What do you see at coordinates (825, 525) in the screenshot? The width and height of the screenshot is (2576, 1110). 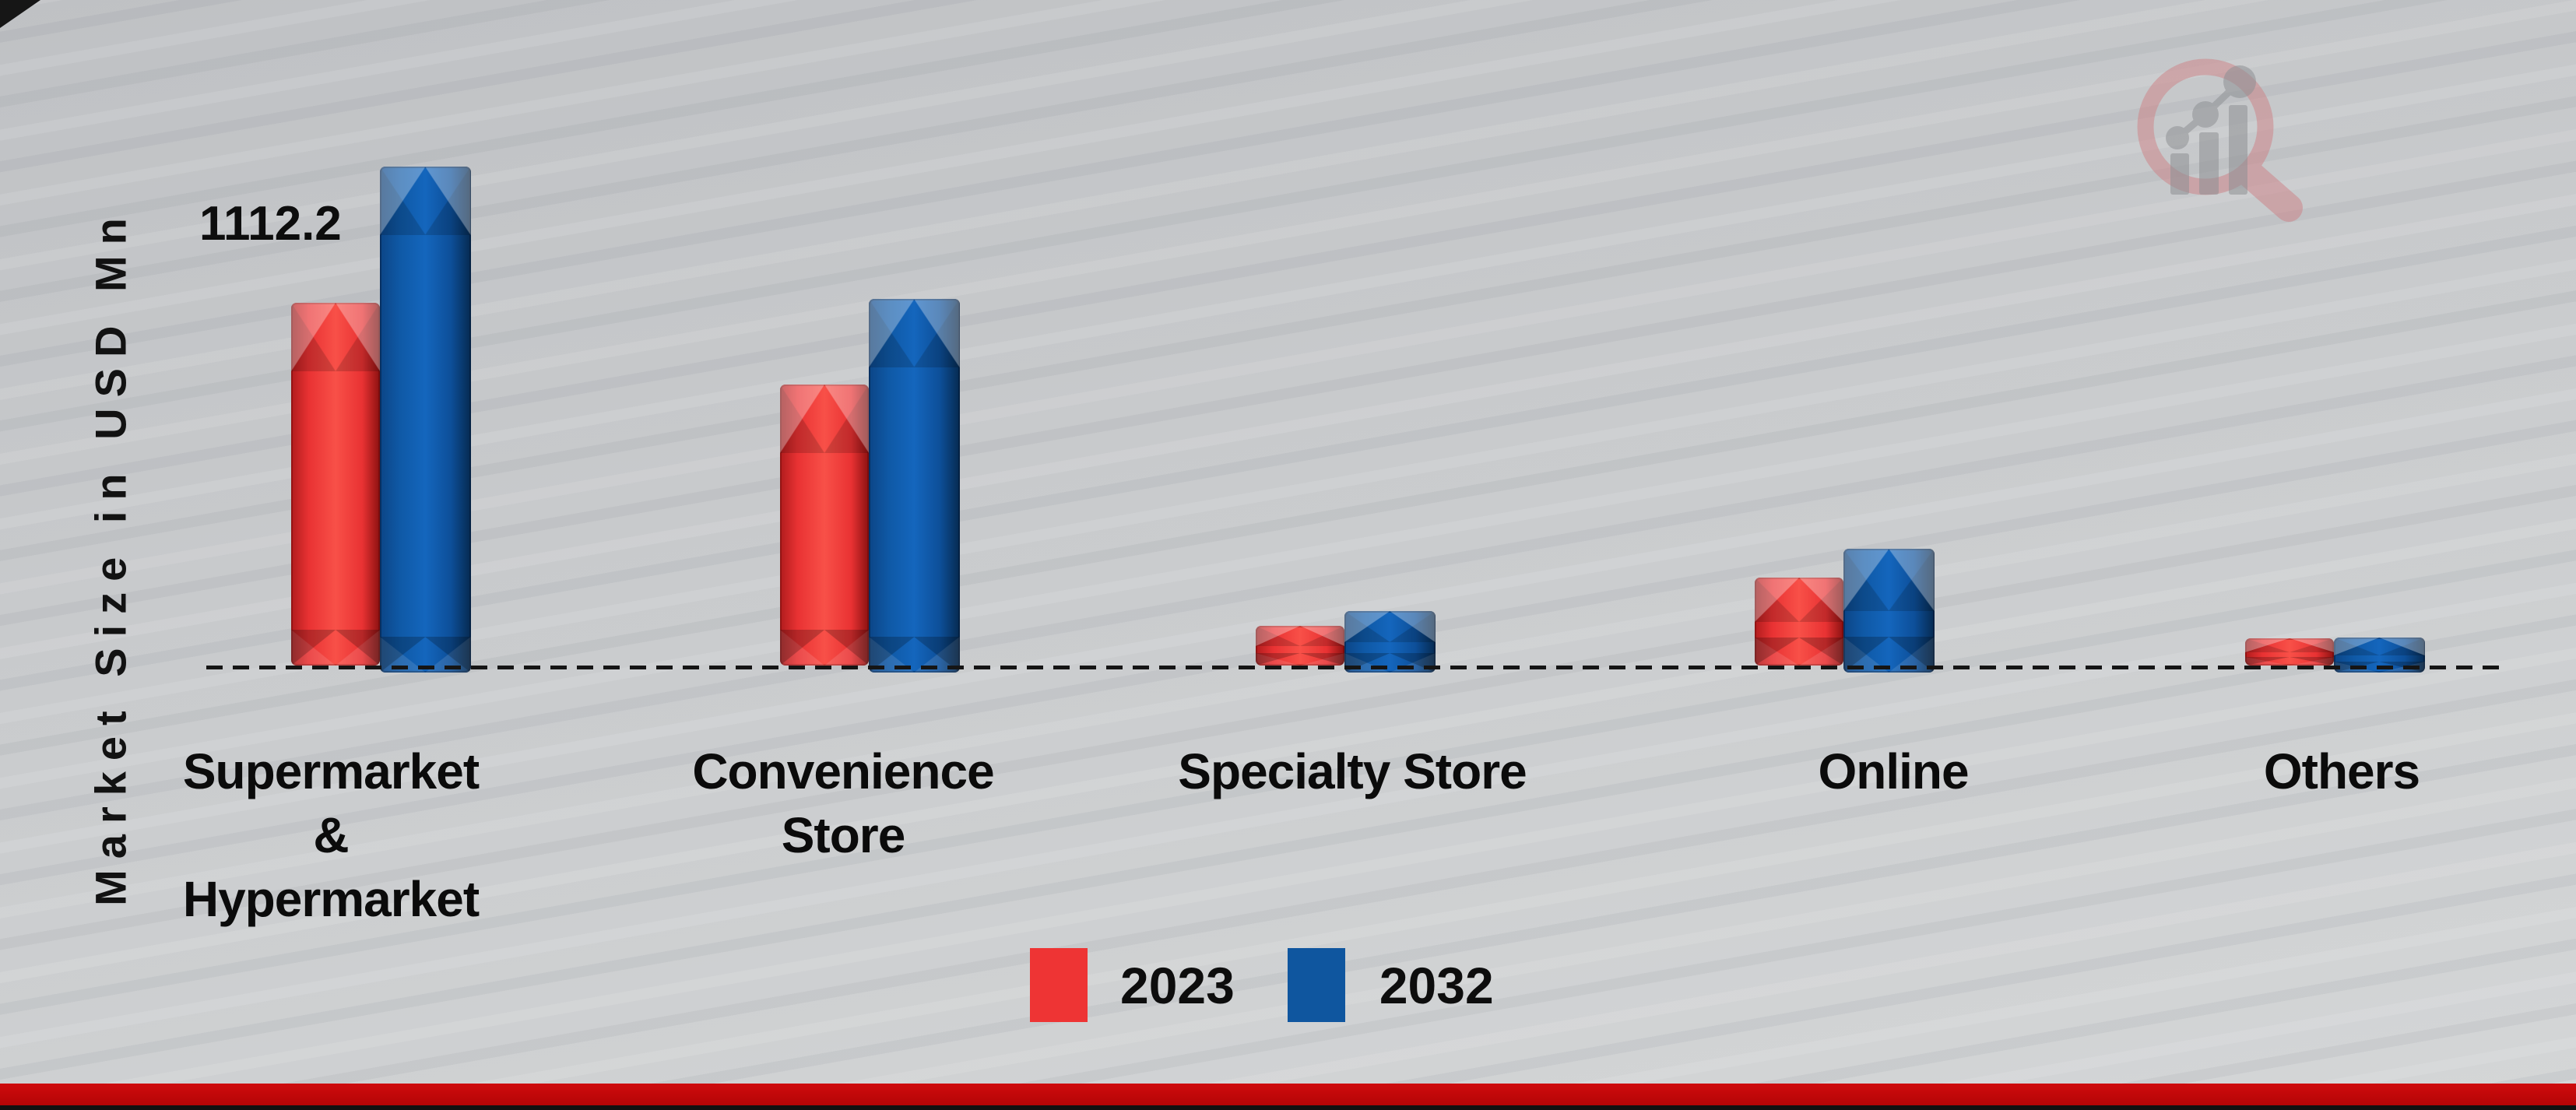 I see `bar-2023-convenience-store` at bounding box center [825, 525].